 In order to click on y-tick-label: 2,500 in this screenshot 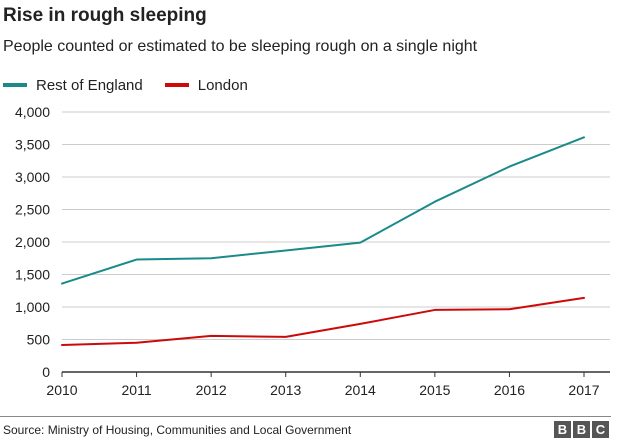, I will do `click(32, 210)`.